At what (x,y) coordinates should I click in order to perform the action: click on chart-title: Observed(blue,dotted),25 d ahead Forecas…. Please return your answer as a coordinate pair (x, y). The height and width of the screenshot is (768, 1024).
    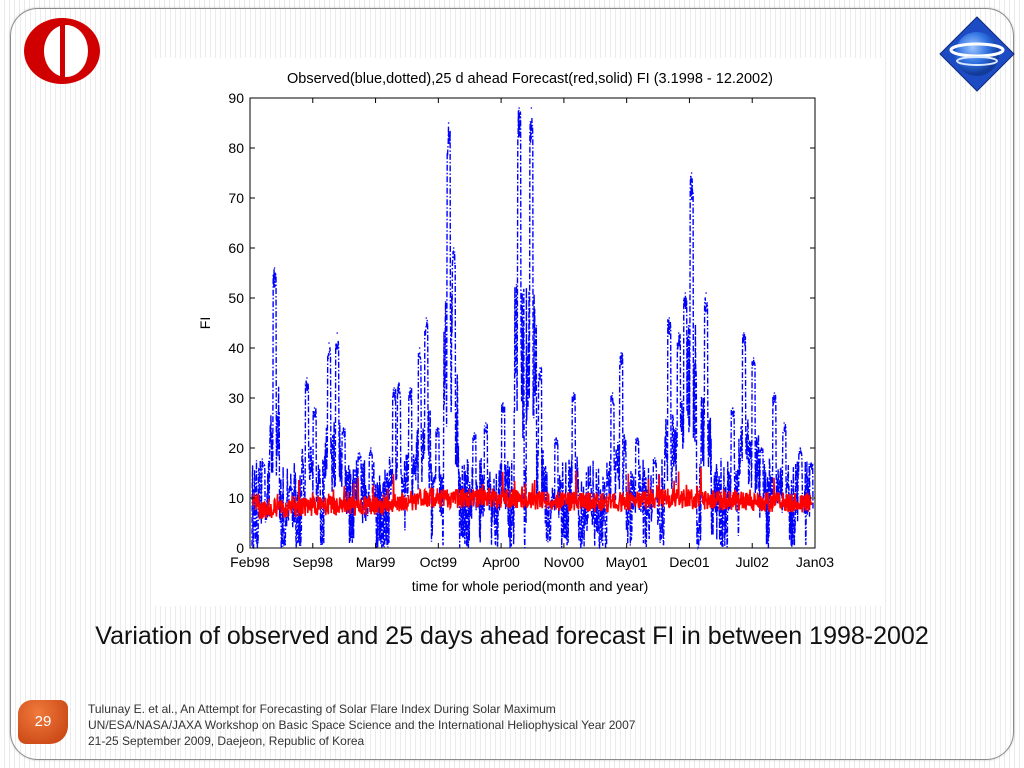
    Looking at the image, I should click on (530, 79).